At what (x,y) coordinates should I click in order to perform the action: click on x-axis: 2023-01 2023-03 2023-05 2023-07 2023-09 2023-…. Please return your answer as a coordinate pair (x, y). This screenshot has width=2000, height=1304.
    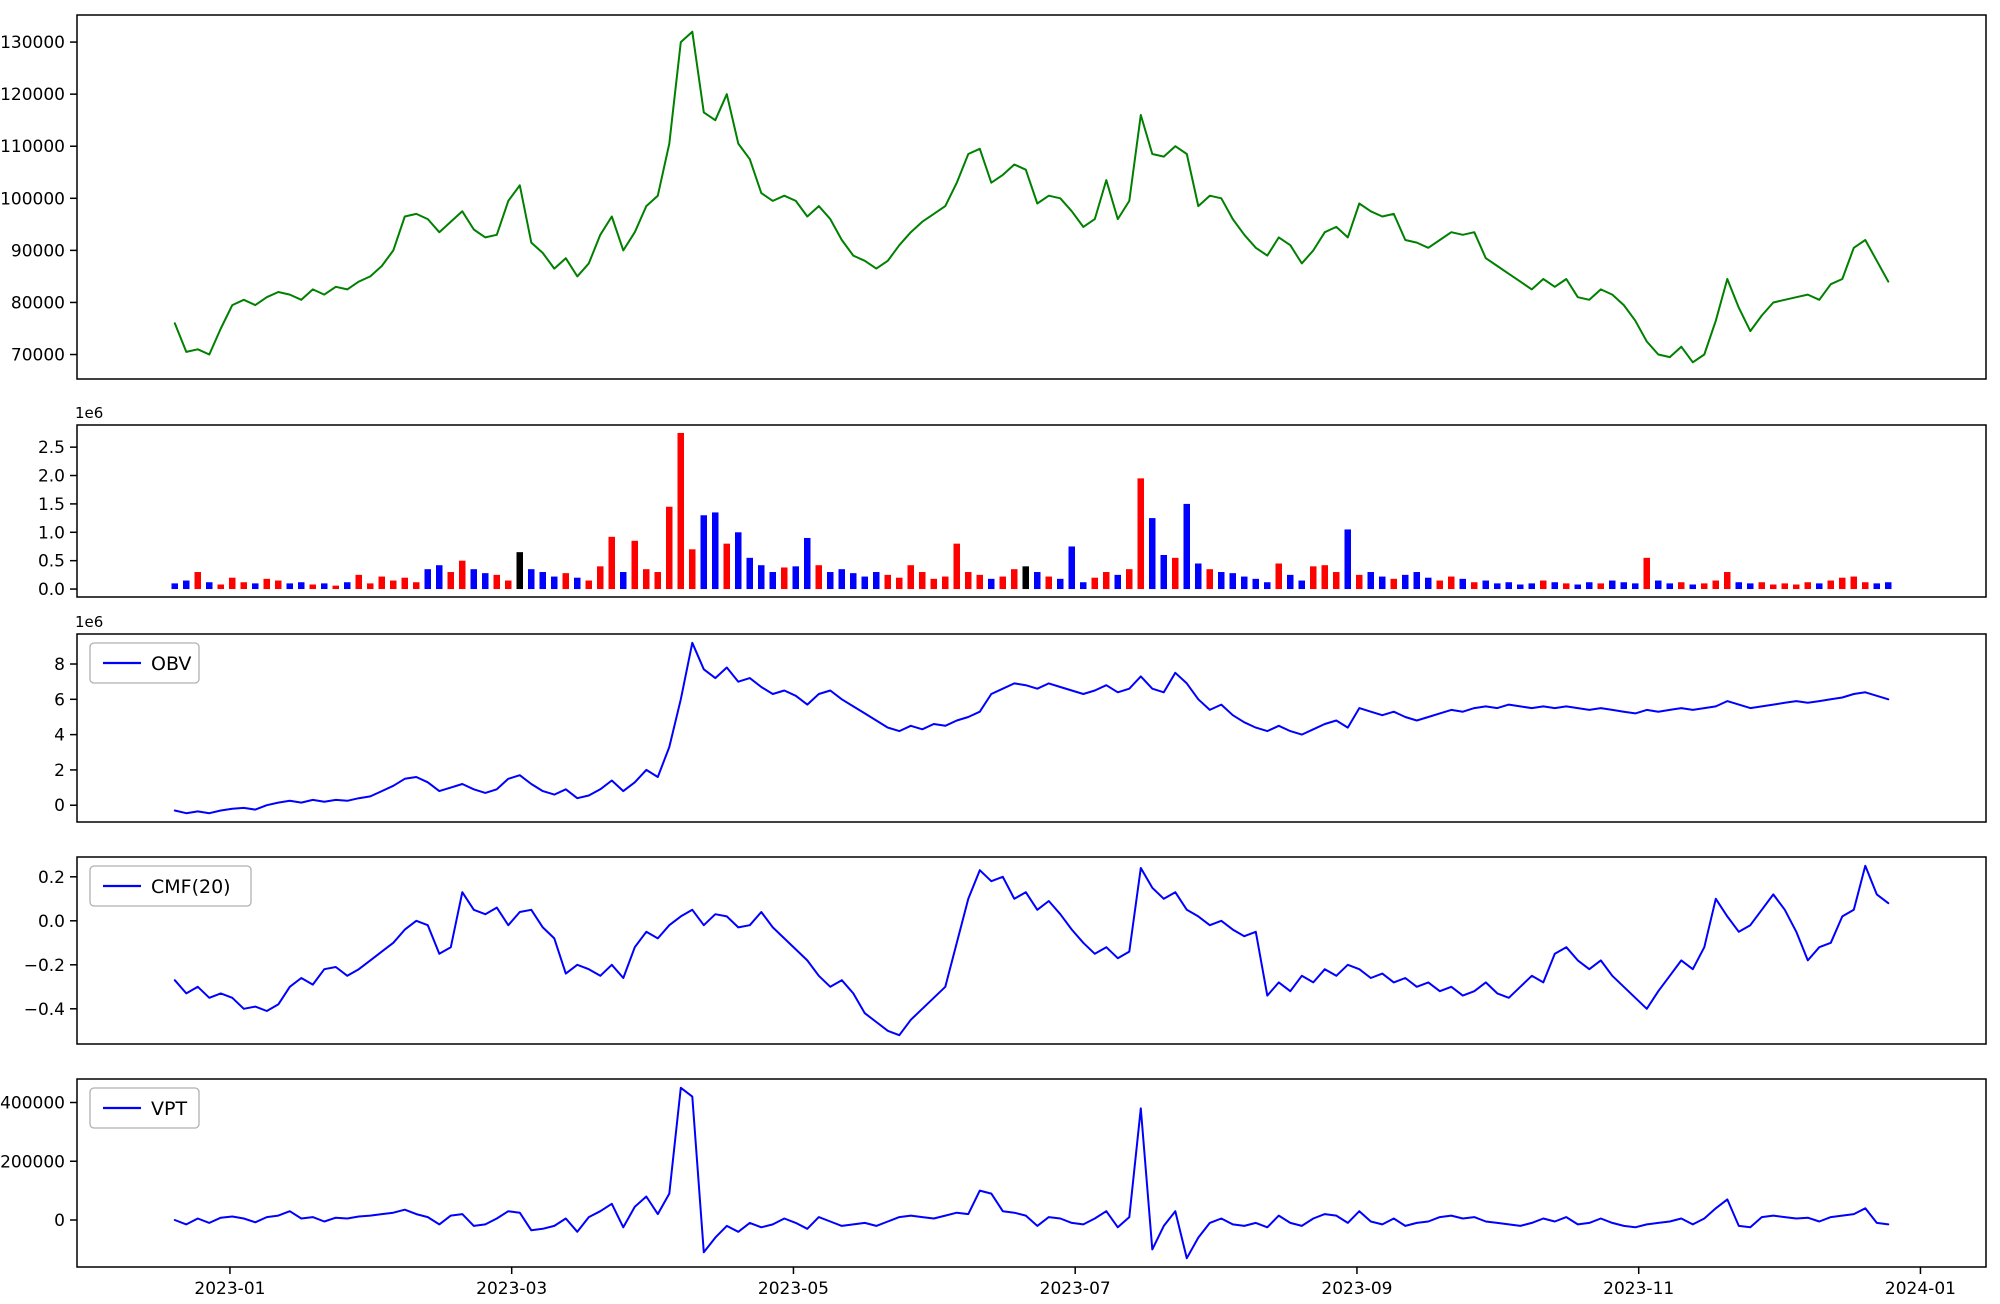
    Looking at the image, I should click on (1075, 1283).